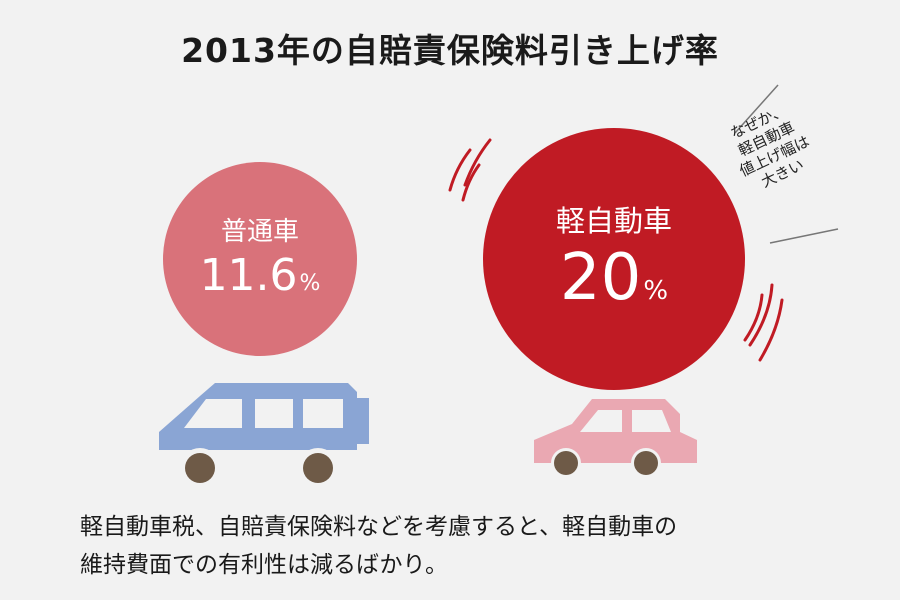  What do you see at coordinates (613, 221) in the screenshot?
I see `kei-car-label: 軽自動車` at bounding box center [613, 221].